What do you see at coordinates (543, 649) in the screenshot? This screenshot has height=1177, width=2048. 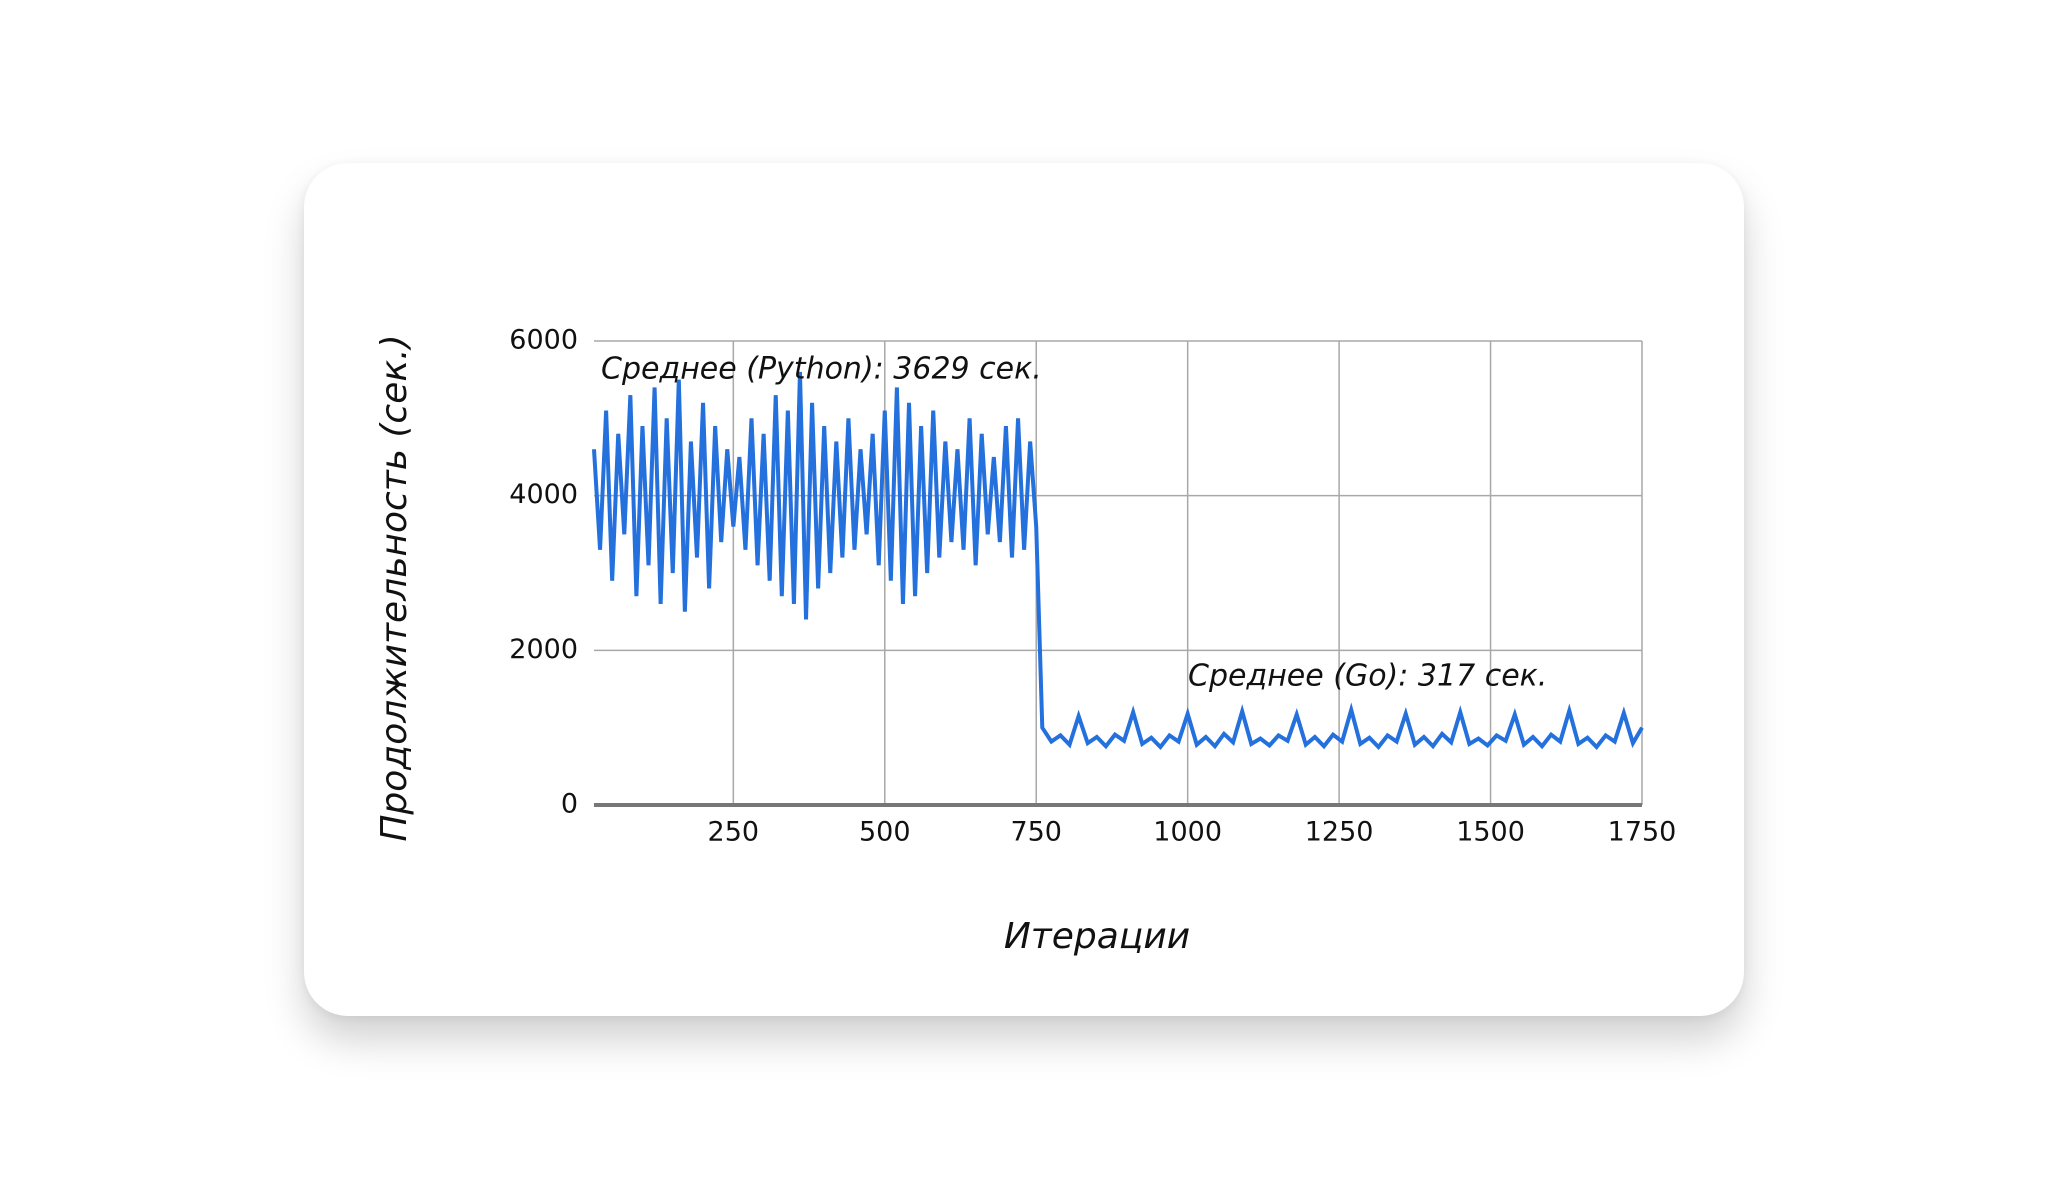 I see `y-tick-label: 2000` at bounding box center [543, 649].